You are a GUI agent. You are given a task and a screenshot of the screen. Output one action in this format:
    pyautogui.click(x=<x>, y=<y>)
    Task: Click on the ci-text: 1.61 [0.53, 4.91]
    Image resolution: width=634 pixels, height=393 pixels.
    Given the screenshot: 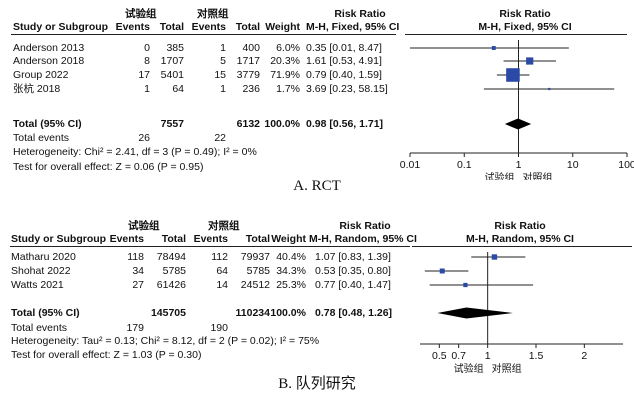 What is the action you would take?
    pyautogui.click(x=344, y=61)
    